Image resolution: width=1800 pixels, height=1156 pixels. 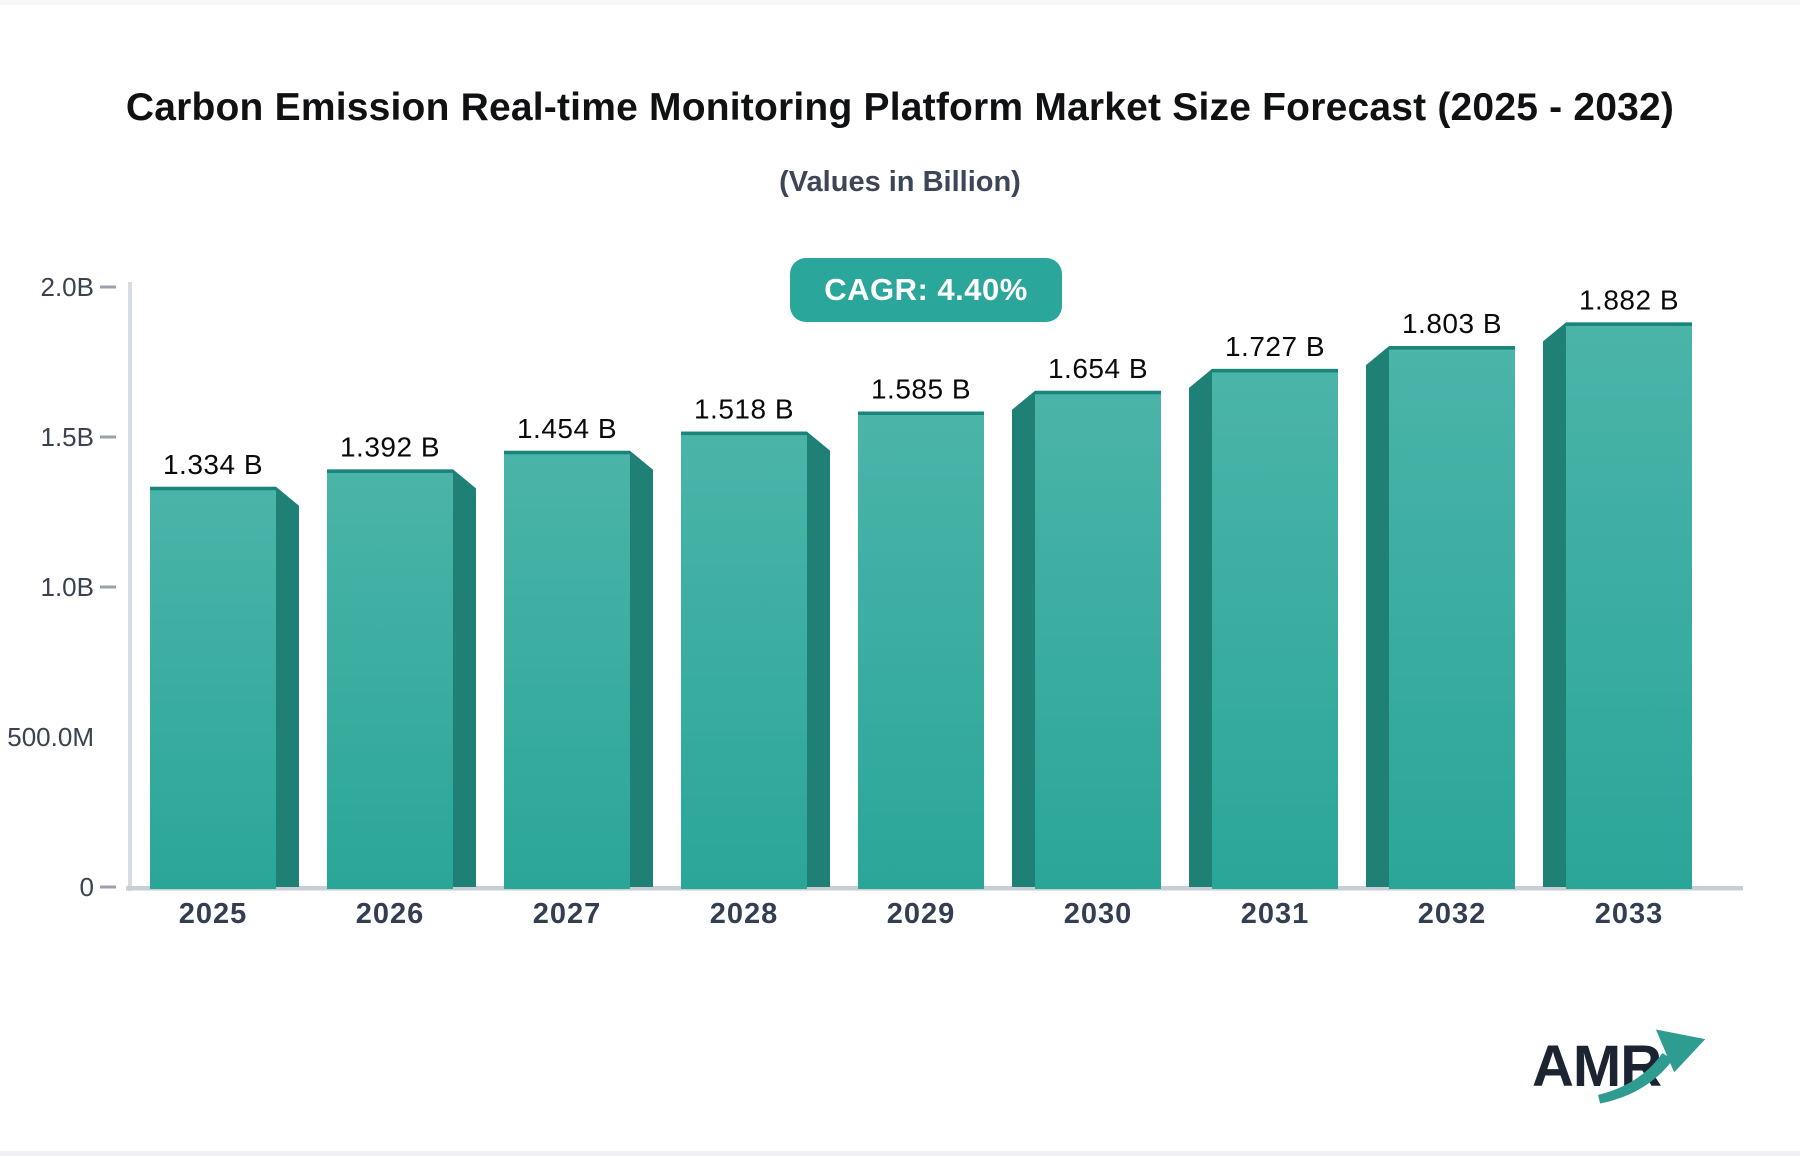 What do you see at coordinates (213, 464) in the screenshot?
I see `bar-value-label: 1.334 B` at bounding box center [213, 464].